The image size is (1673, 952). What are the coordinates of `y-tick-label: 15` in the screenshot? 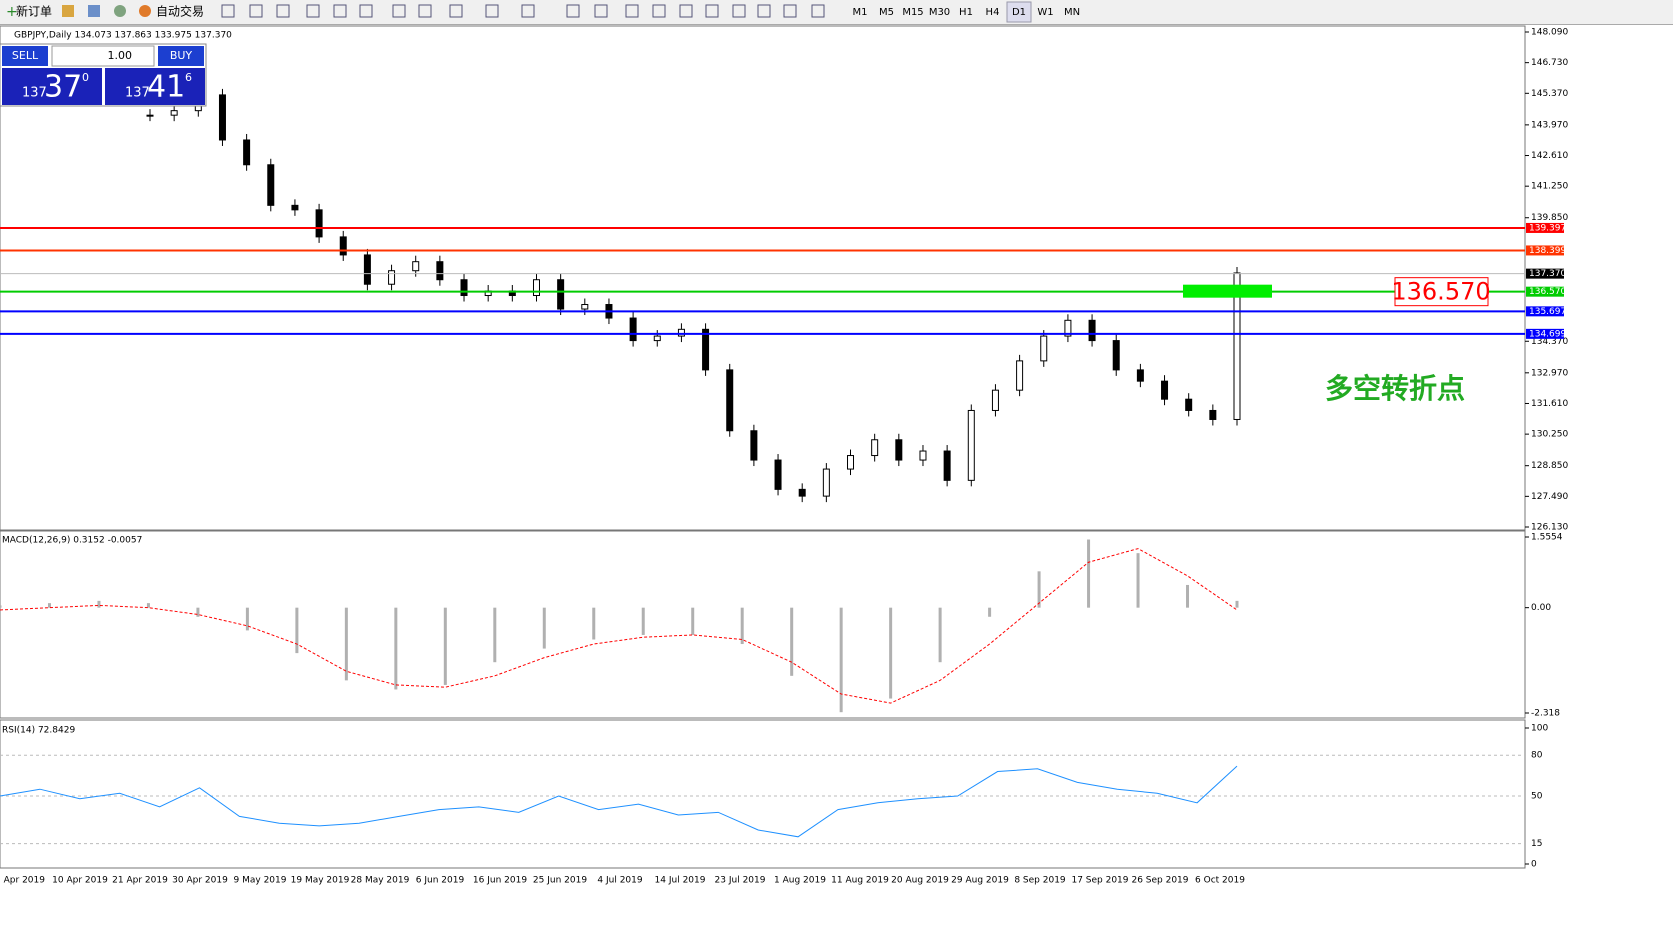 It's located at (1536, 844).